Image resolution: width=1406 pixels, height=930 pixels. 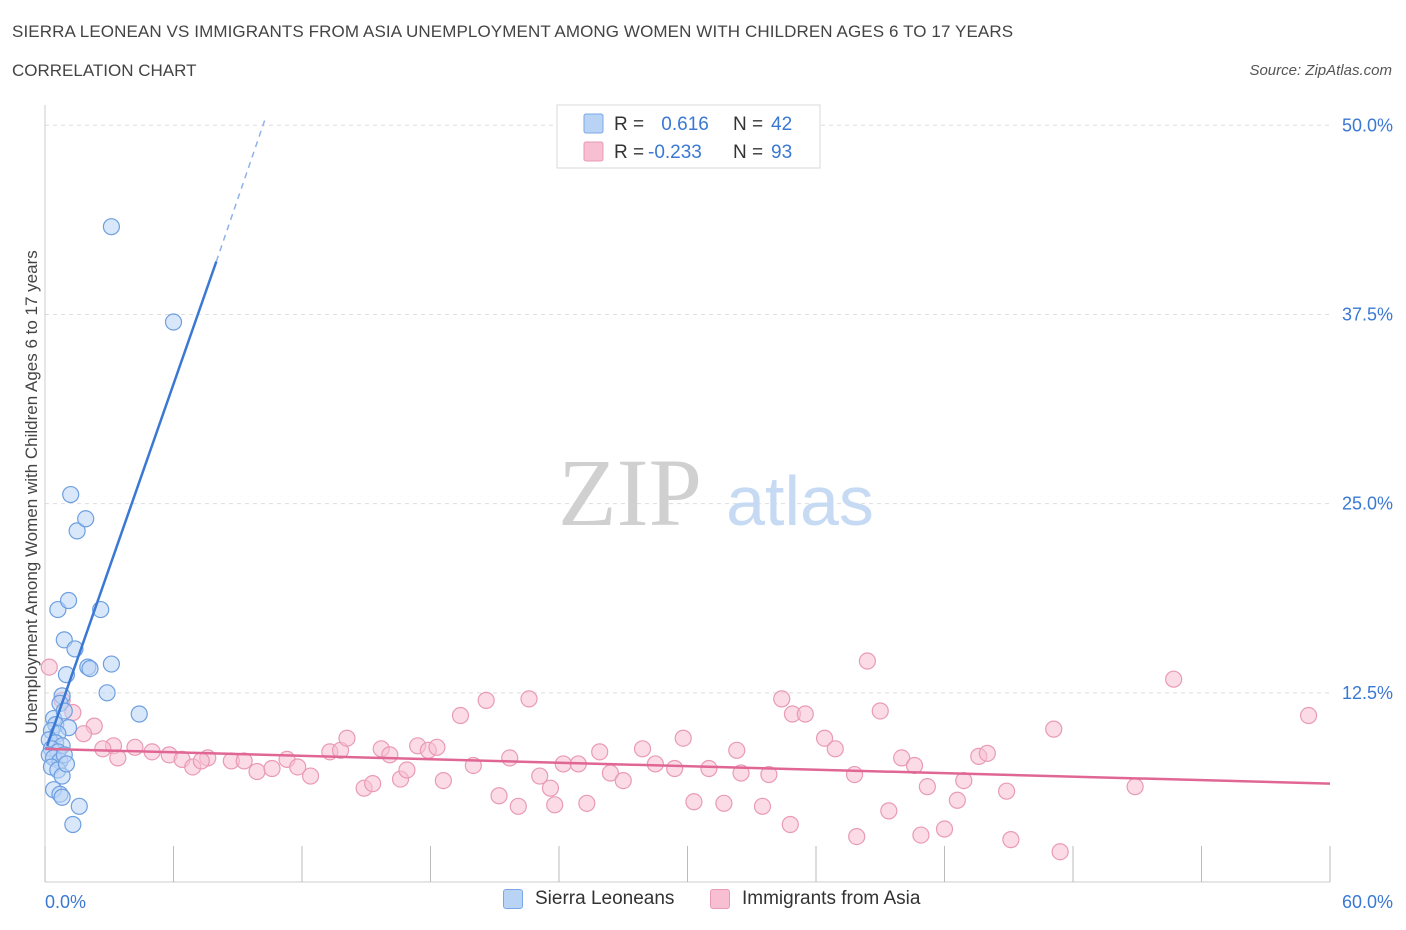 What do you see at coordinates (629, 124) in the screenshot?
I see `legend-r-label-1: R =` at bounding box center [629, 124].